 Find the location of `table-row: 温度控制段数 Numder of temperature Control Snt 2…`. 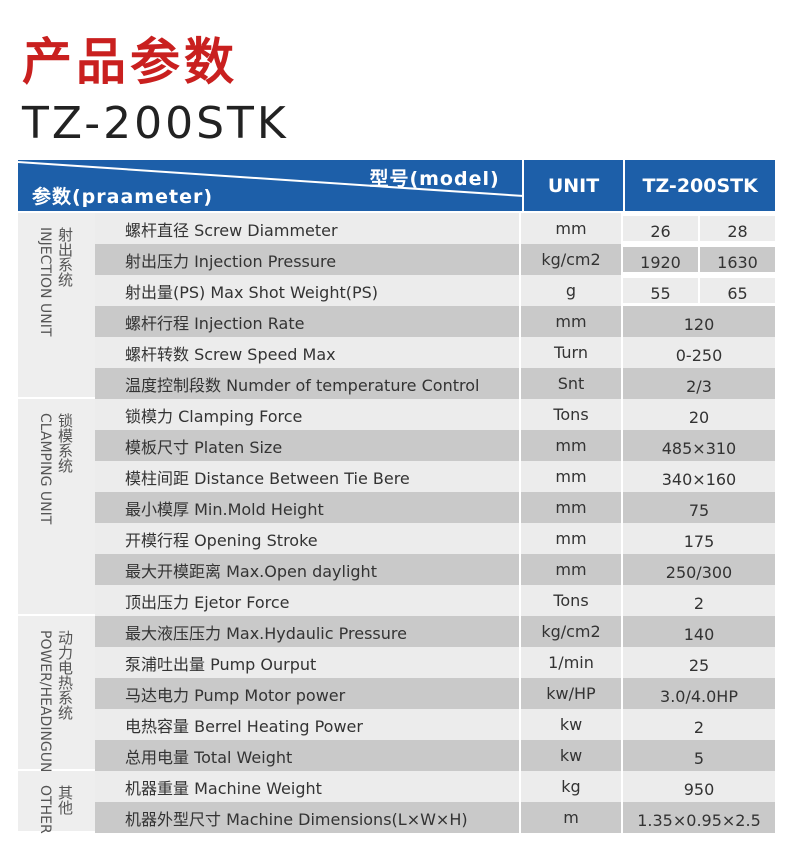

table-row: 温度控制段数 Numder of temperature Control Snt 2… is located at coordinates (435, 383).